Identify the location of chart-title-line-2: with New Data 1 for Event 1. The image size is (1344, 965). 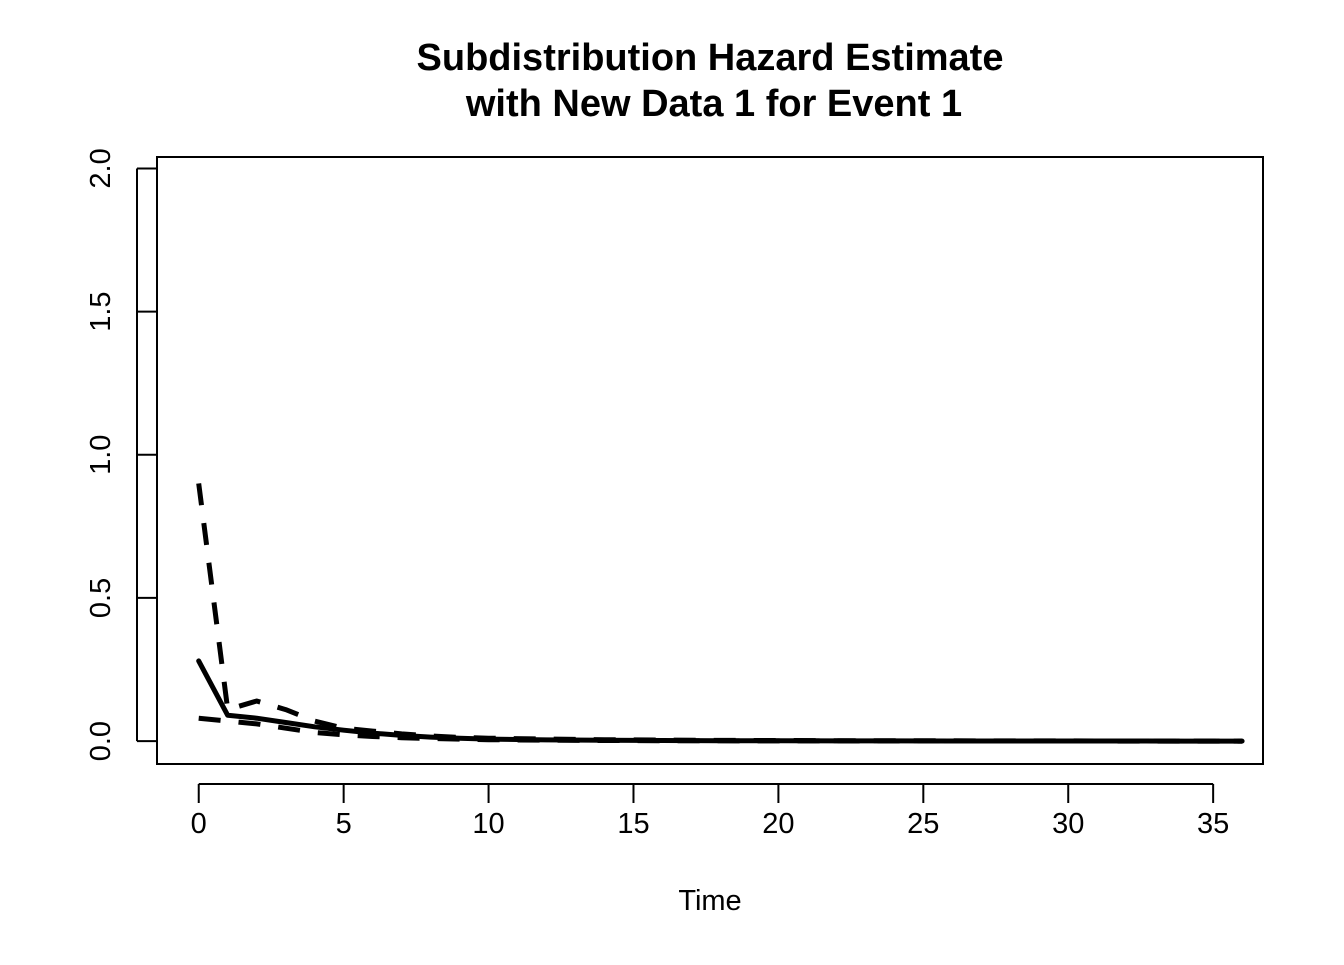
(713, 104).